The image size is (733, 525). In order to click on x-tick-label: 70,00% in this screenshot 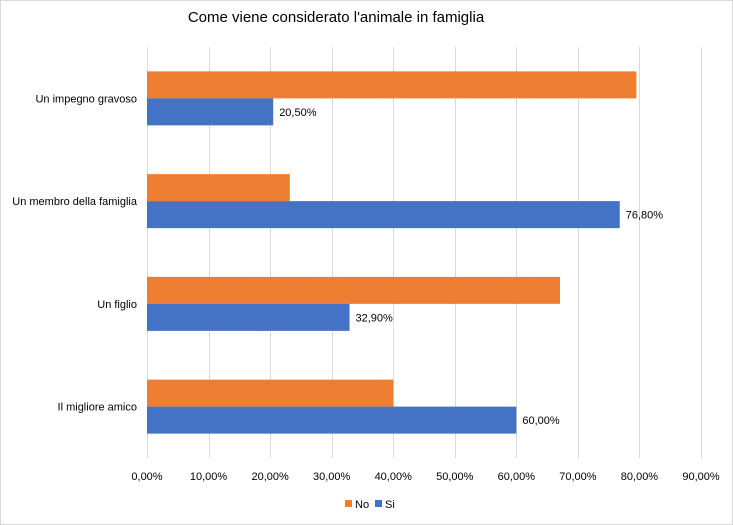, I will do `click(578, 477)`.